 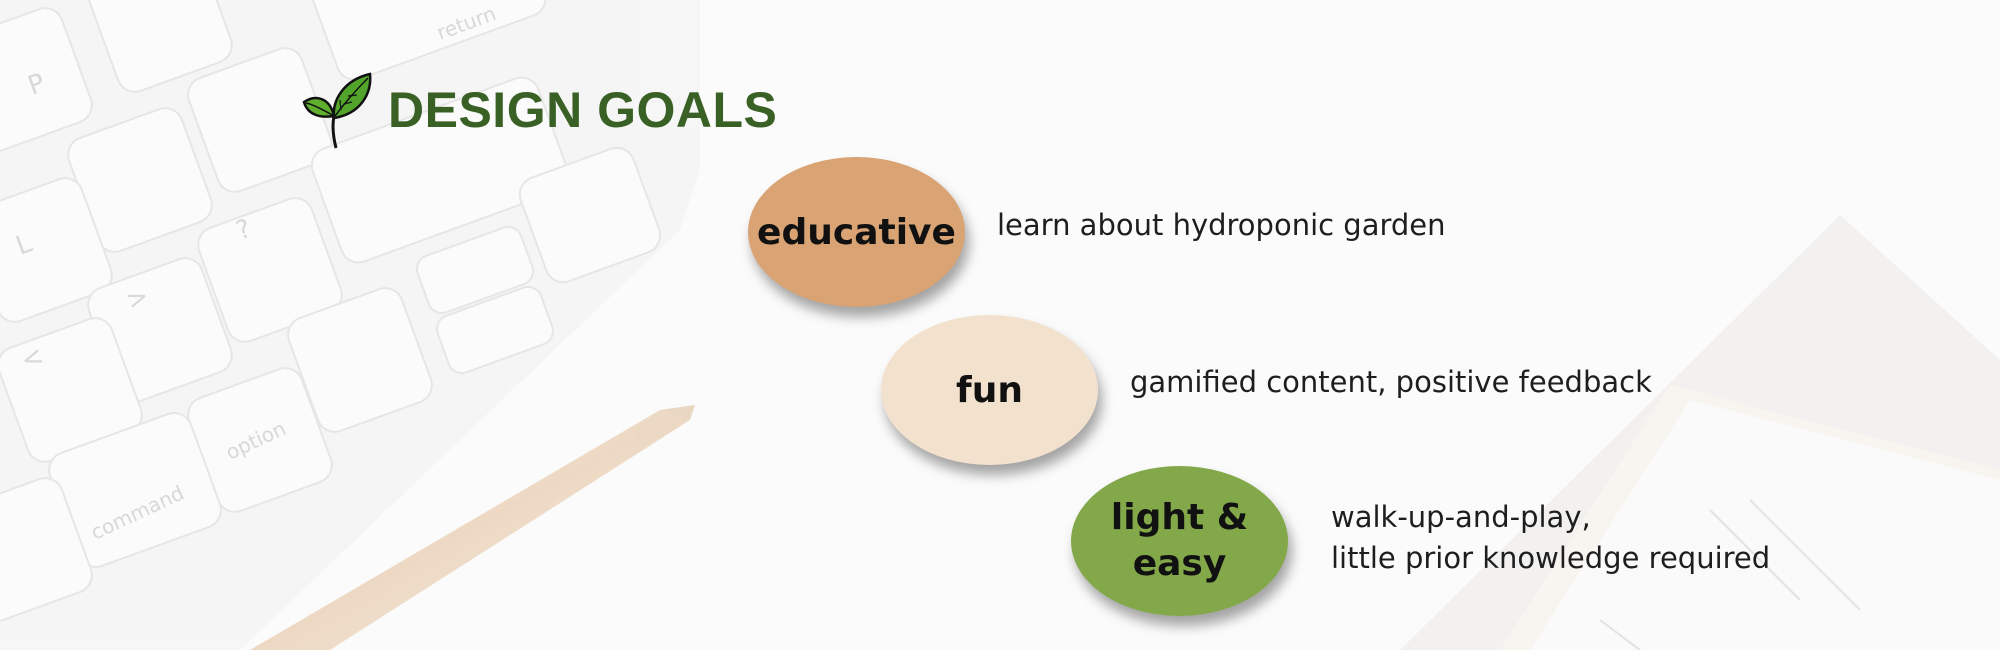 I want to click on goal-label-line: easy, so click(x=1179, y=563).